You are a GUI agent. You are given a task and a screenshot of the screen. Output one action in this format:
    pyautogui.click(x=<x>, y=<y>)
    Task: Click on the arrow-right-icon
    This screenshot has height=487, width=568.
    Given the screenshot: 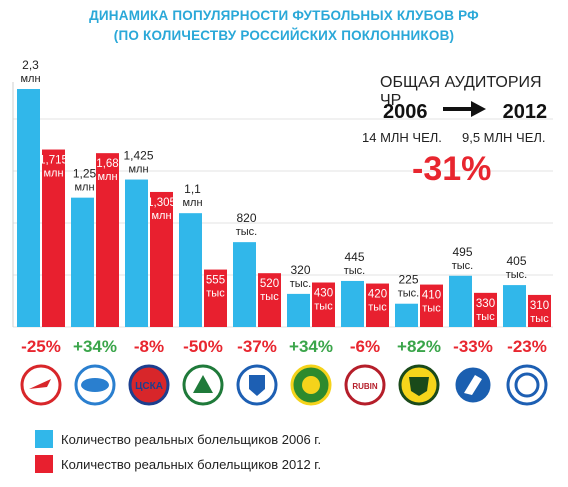 What is the action you would take?
    pyautogui.click(x=465, y=112)
    